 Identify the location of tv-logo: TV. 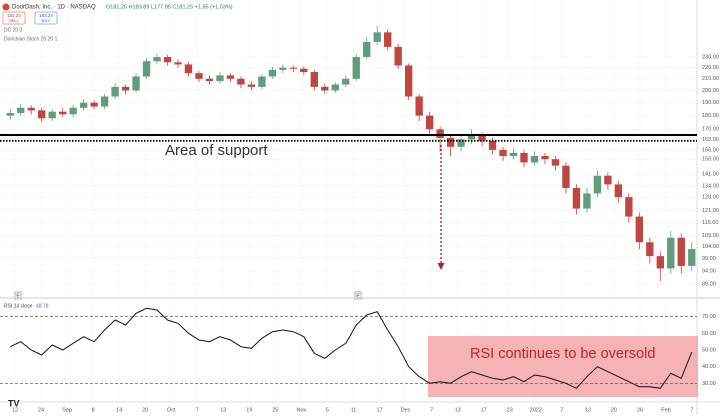
(14, 403).